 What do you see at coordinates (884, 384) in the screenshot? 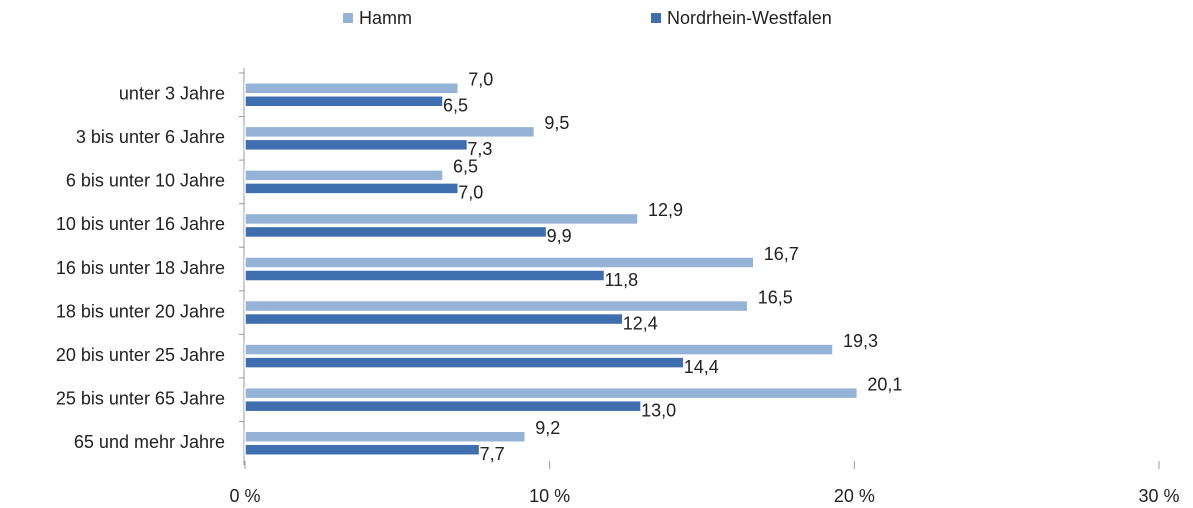
I see `data-label: 20,1` at bounding box center [884, 384].